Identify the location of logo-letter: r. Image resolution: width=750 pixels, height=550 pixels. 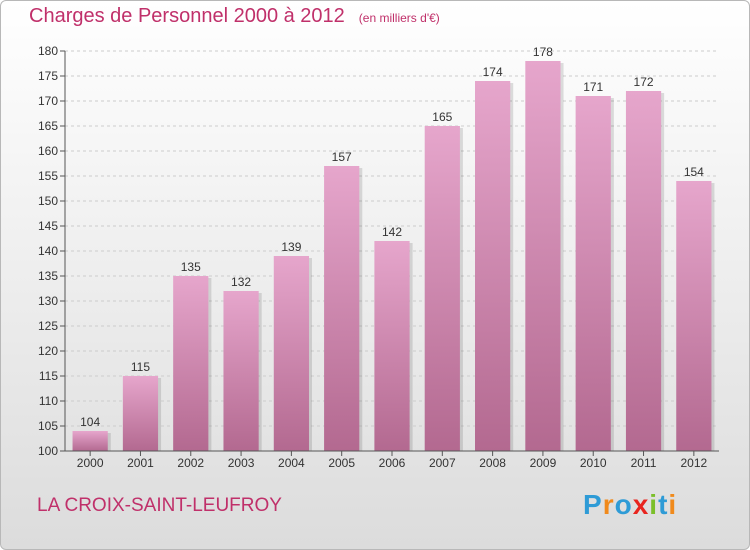
(608, 504).